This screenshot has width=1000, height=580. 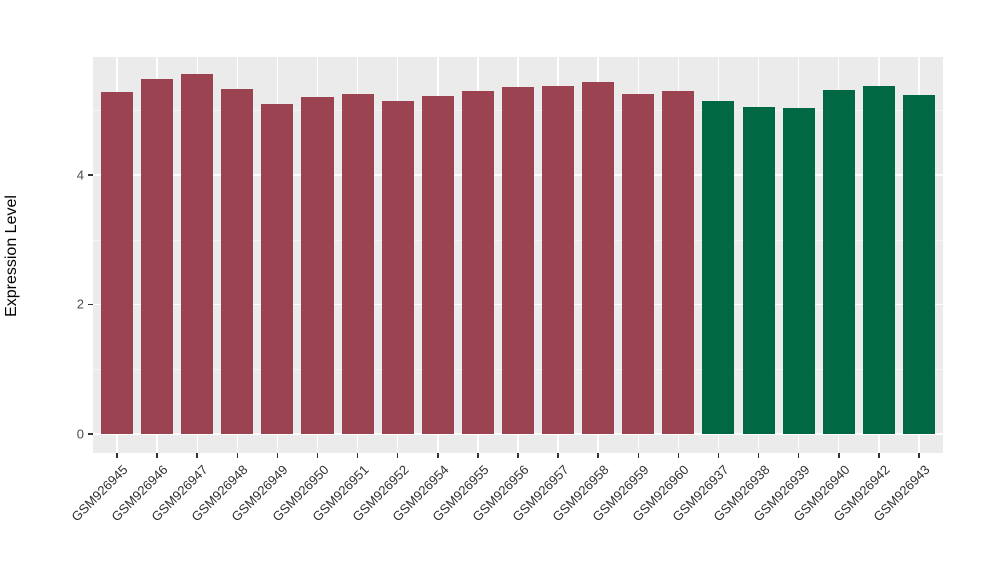 What do you see at coordinates (157, 256) in the screenshot?
I see `bar-GSM926946` at bounding box center [157, 256].